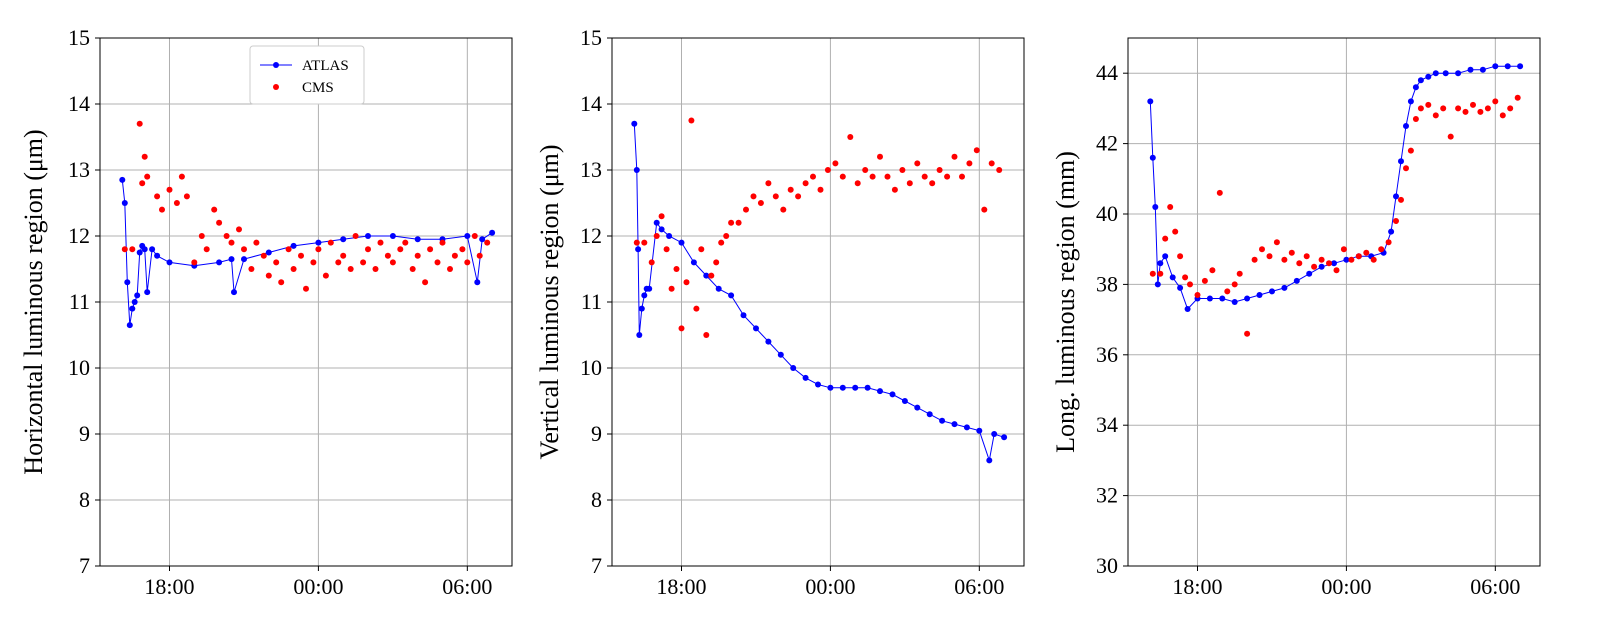  I want to click on x-tick-label: 06:00, so click(1495, 586).